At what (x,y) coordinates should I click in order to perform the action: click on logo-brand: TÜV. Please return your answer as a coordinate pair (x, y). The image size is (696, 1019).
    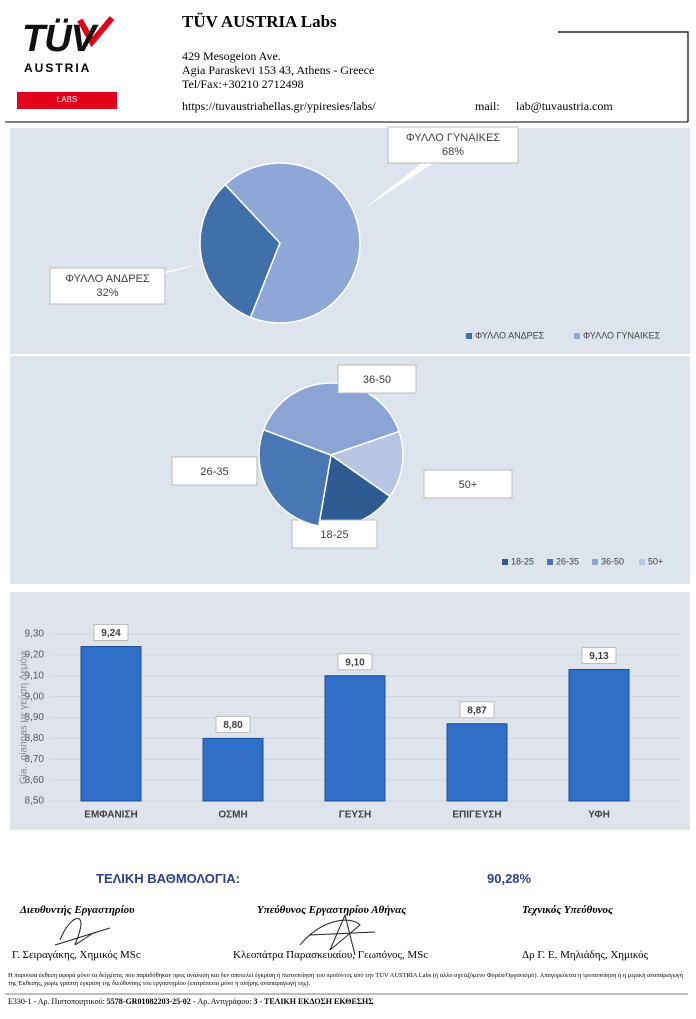
    Looking at the image, I should click on (59, 39).